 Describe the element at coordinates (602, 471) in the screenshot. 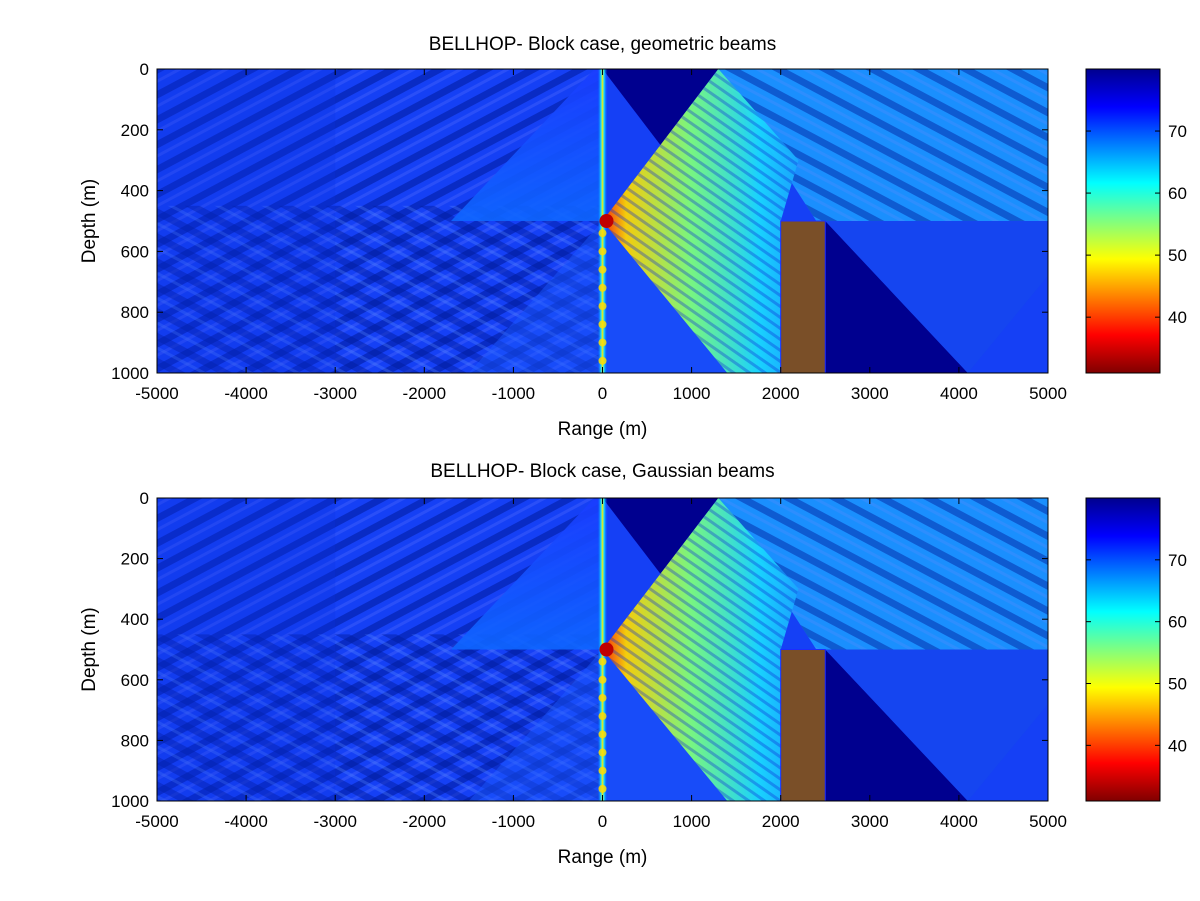

I see `chart-title: BELLHOP- Block case, Gaussian beams` at that location.